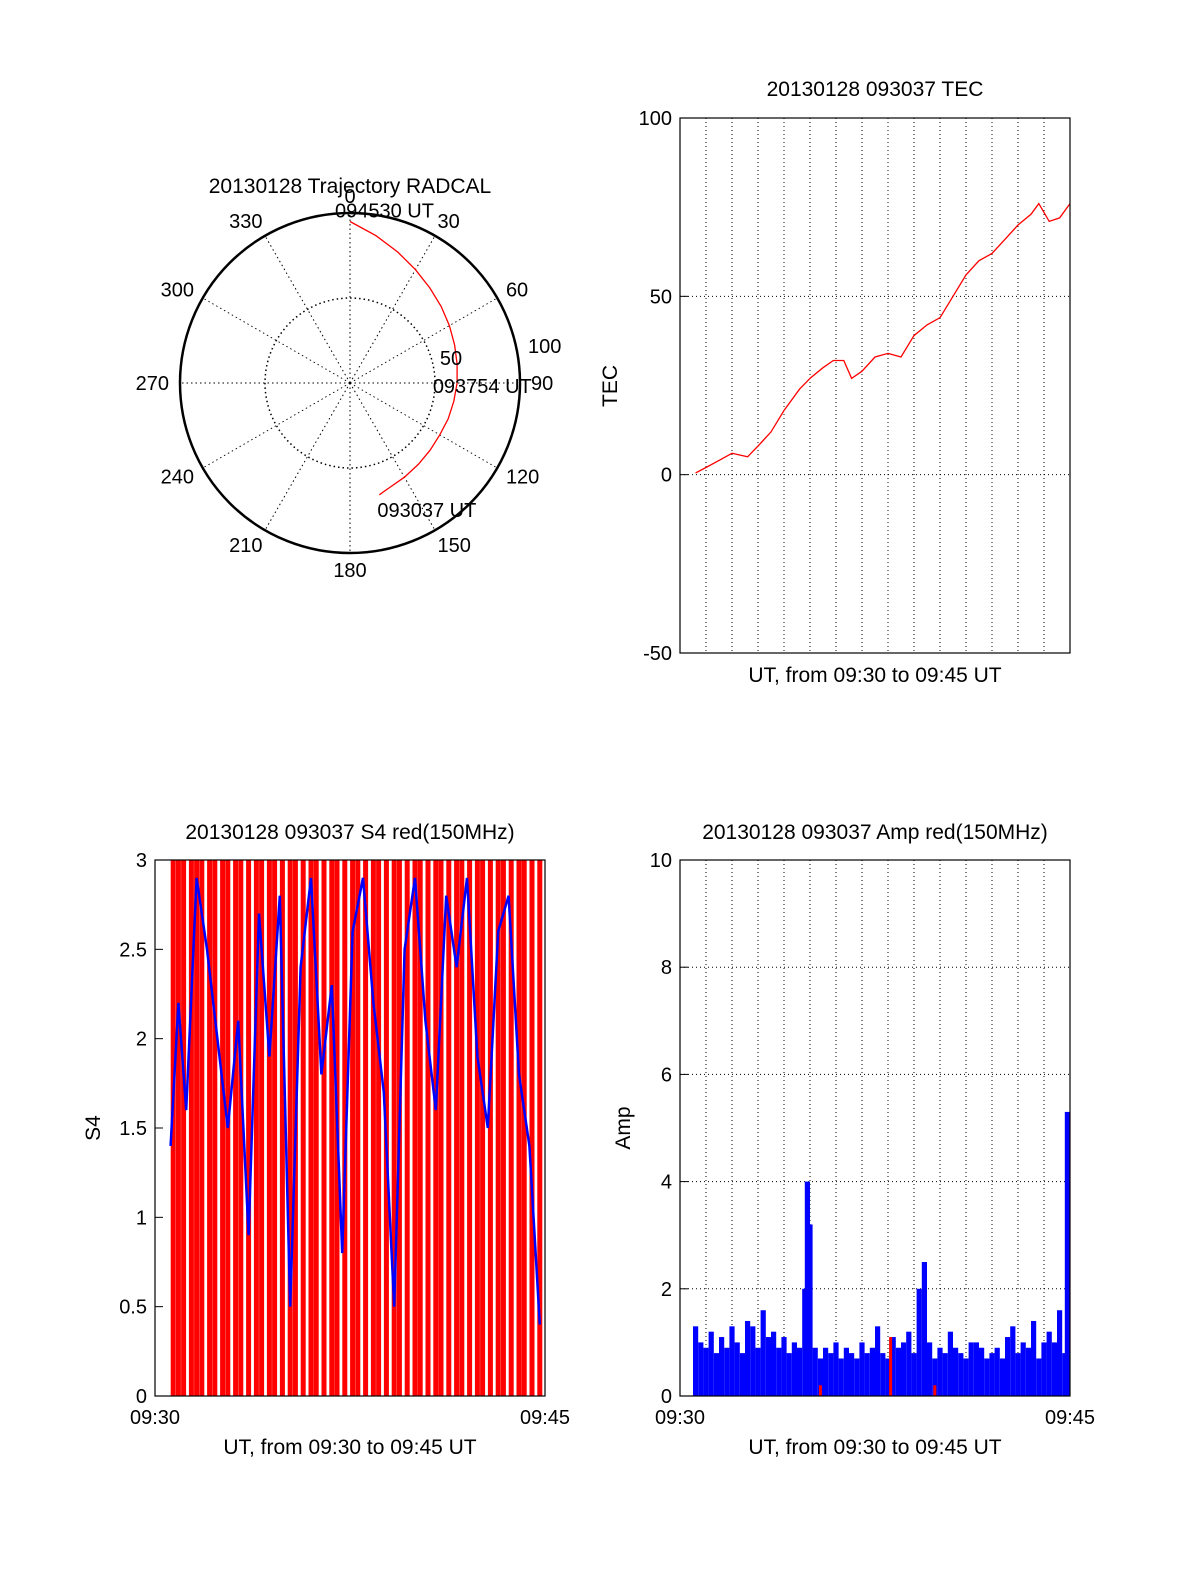  Describe the element at coordinates (661, 861) in the screenshot. I see `amp-y-tick-label: 10` at that location.